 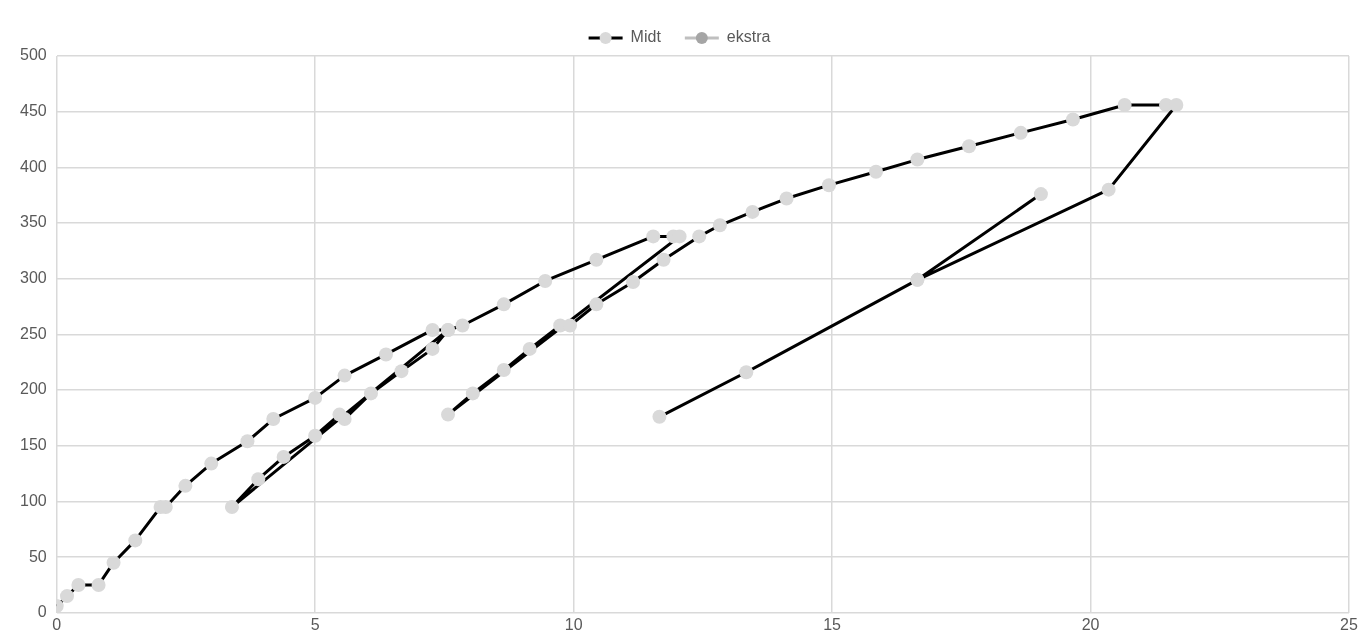 What do you see at coordinates (33, 222) in the screenshot?
I see `y-tick-label: 350` at bounding box center [33, 222].